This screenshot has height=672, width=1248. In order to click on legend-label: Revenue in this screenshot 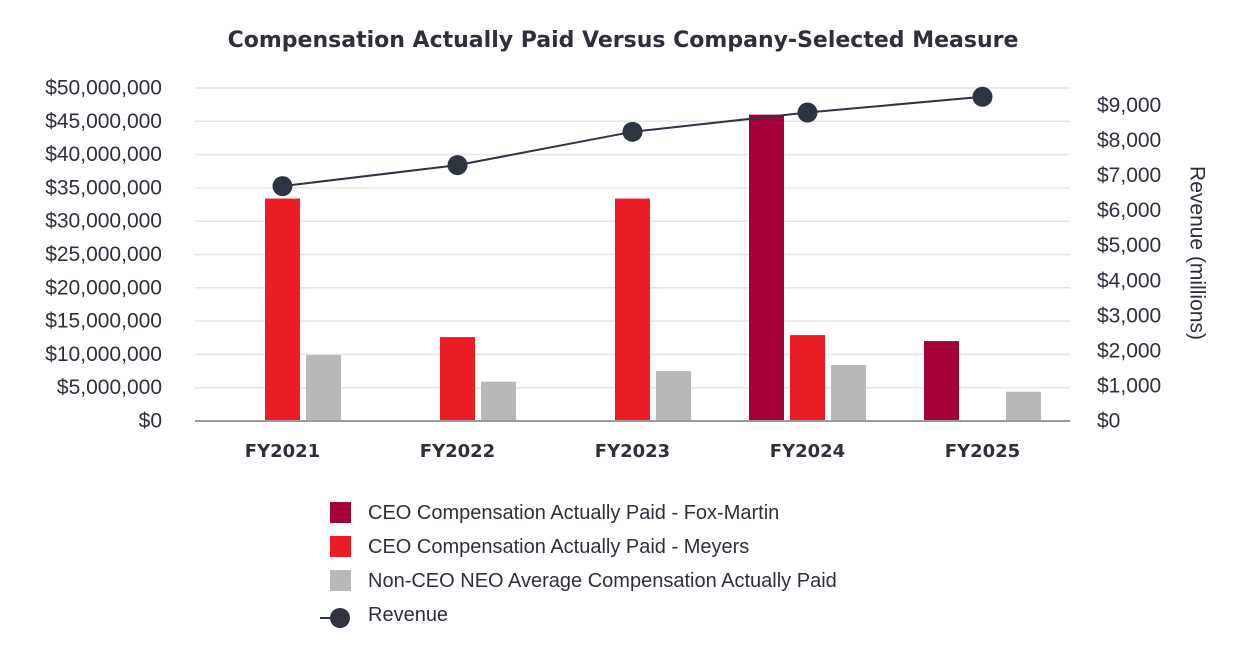, I will do `click(408, 615)`.